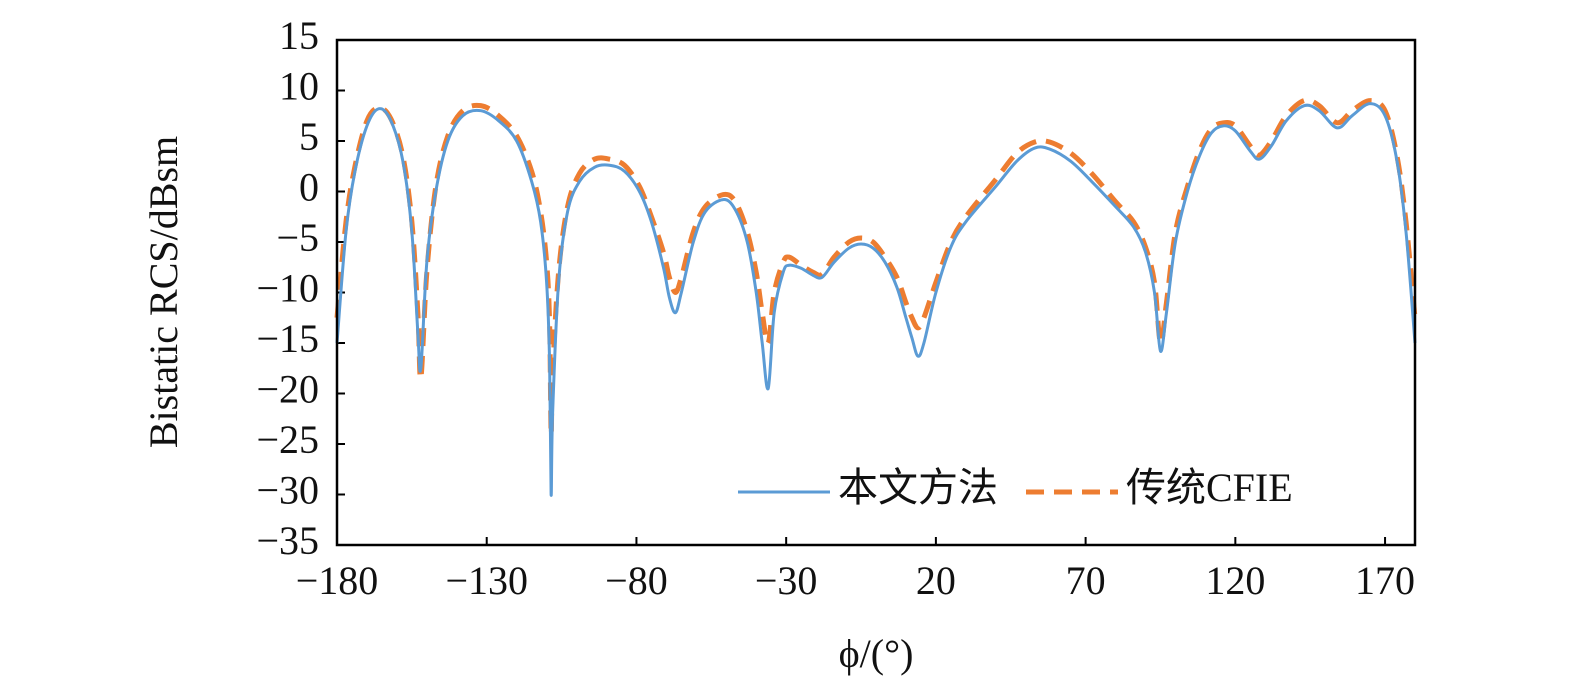 This screenshot has width=1575, height=696. I want to click on y-tick-label: −20, so click(287, 389).